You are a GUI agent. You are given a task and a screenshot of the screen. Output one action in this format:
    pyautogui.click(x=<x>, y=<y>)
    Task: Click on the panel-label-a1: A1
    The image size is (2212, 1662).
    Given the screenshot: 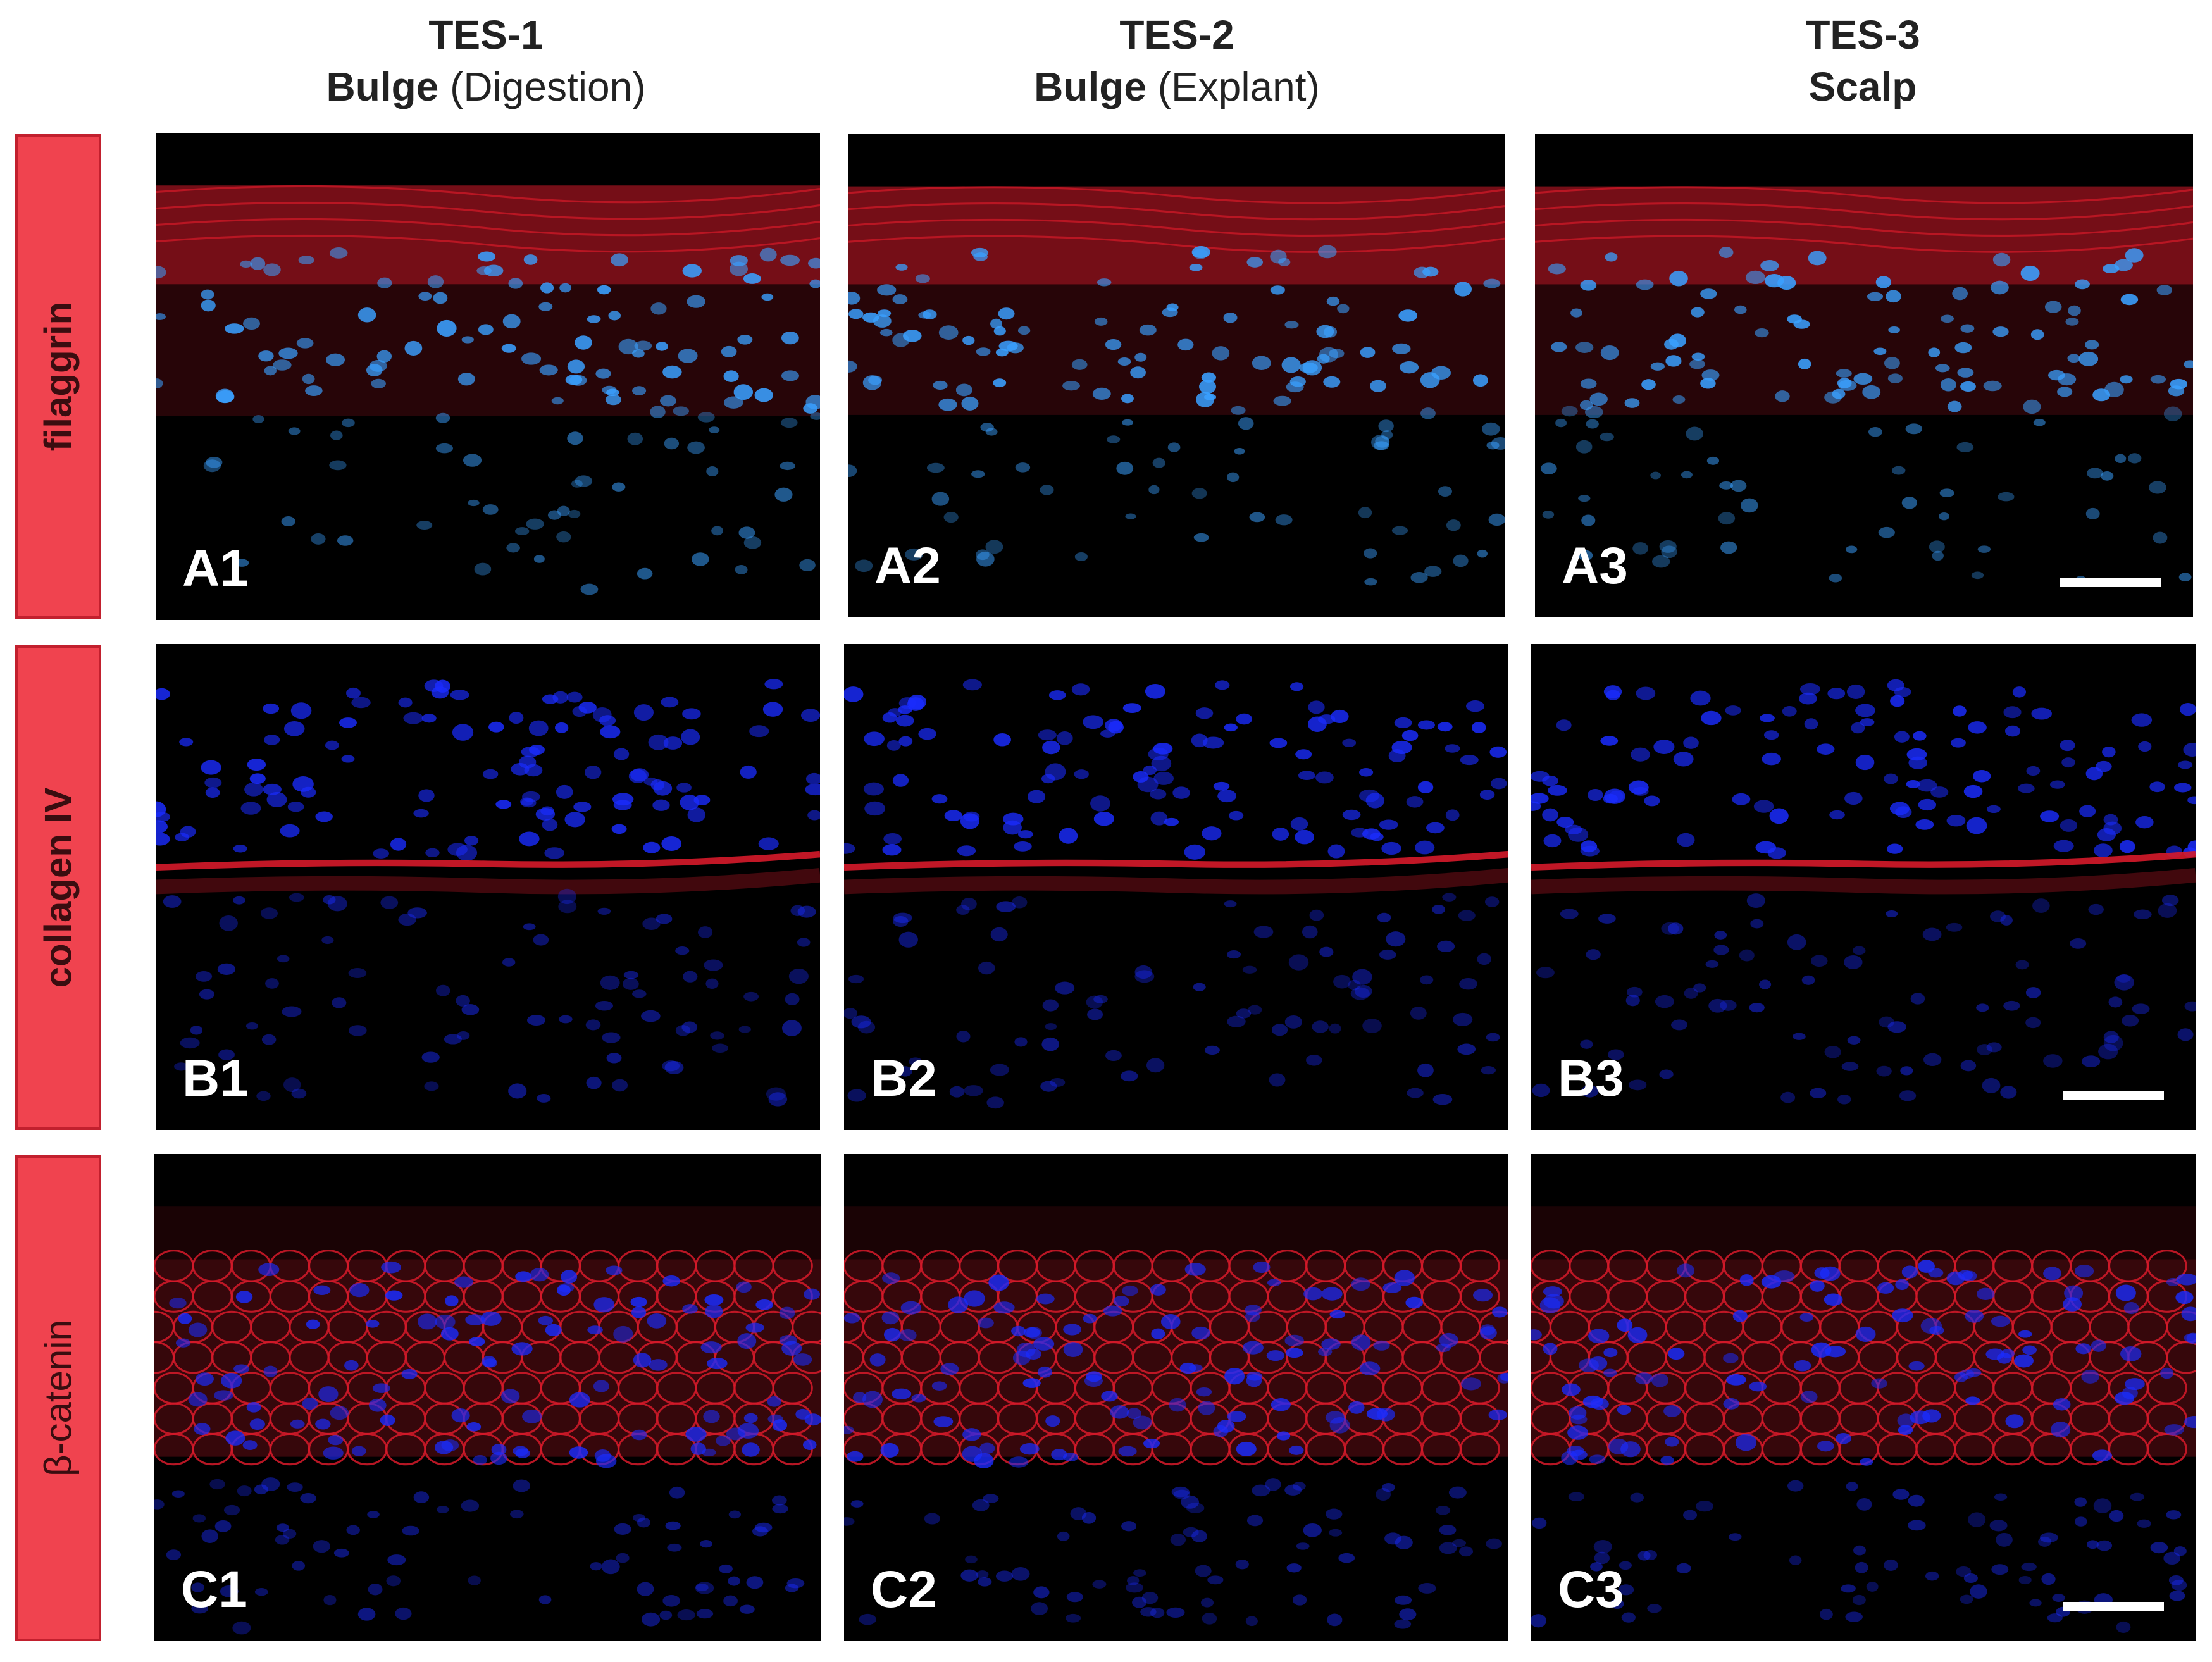 What is the action you would take?
    pyautogui.click(x=215, y=569)
    